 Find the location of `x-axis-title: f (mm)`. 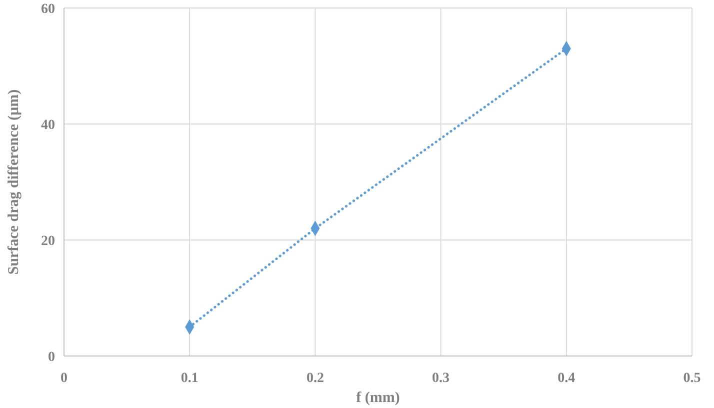

x-axis-title: f (mm) is located at coordinates (378, 398).